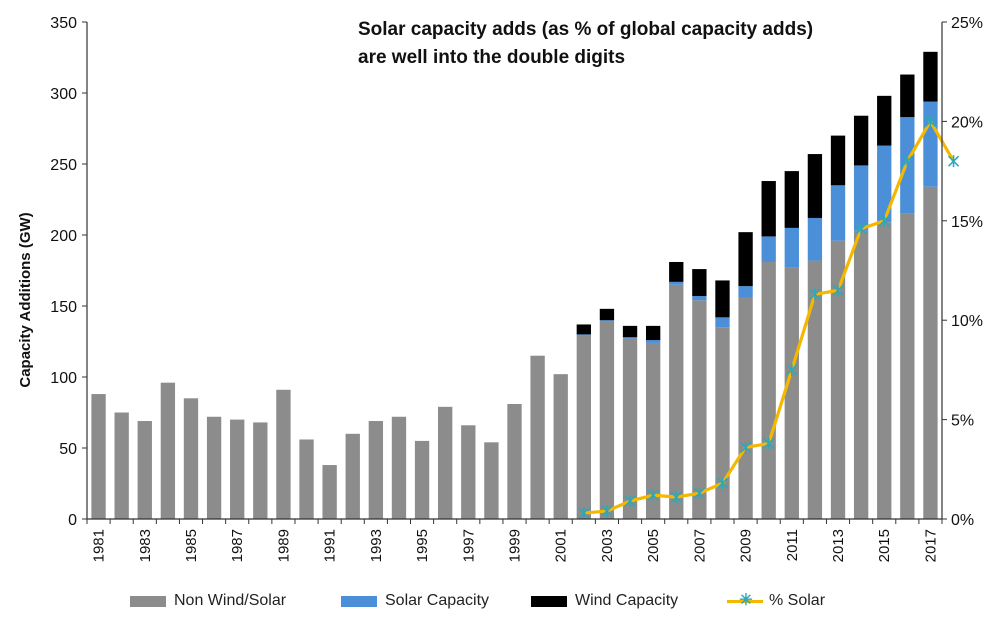 The image size is (1004, 620). I want to click on marker-percent-solar-2016, so click(907, 161).